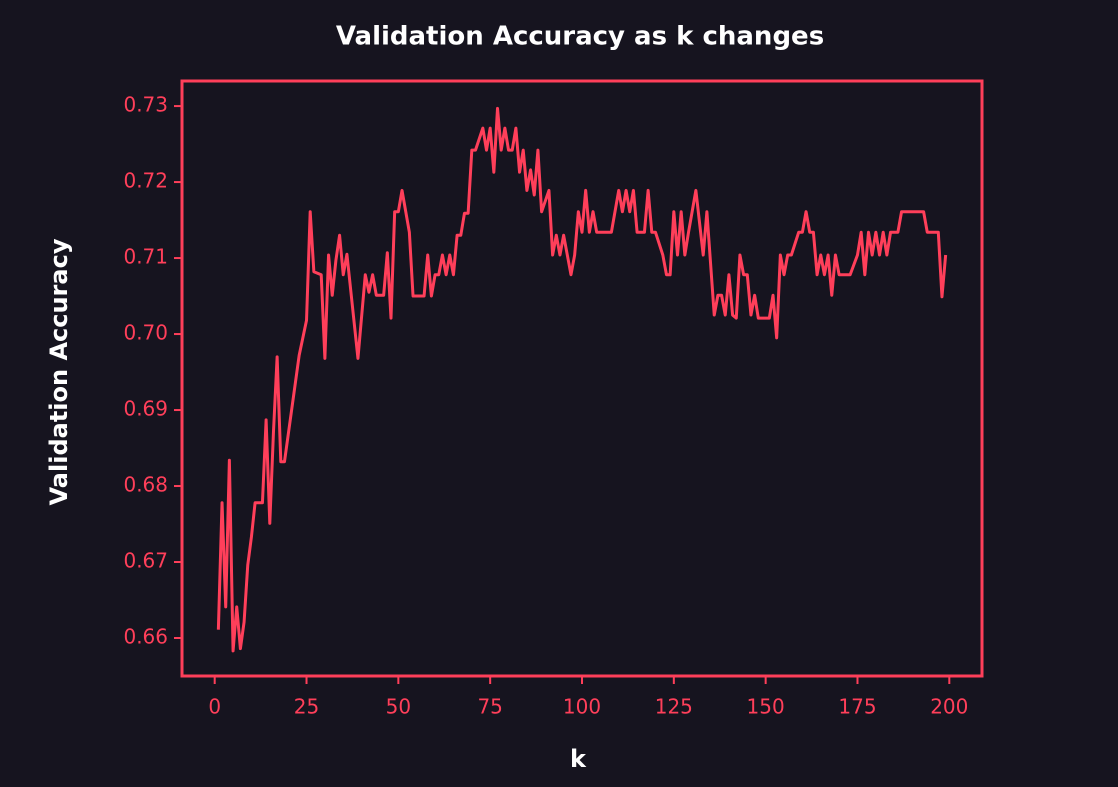 The image size is (1118, 787). I want to click on y-tick-label: 0.71, so click(145, 257).